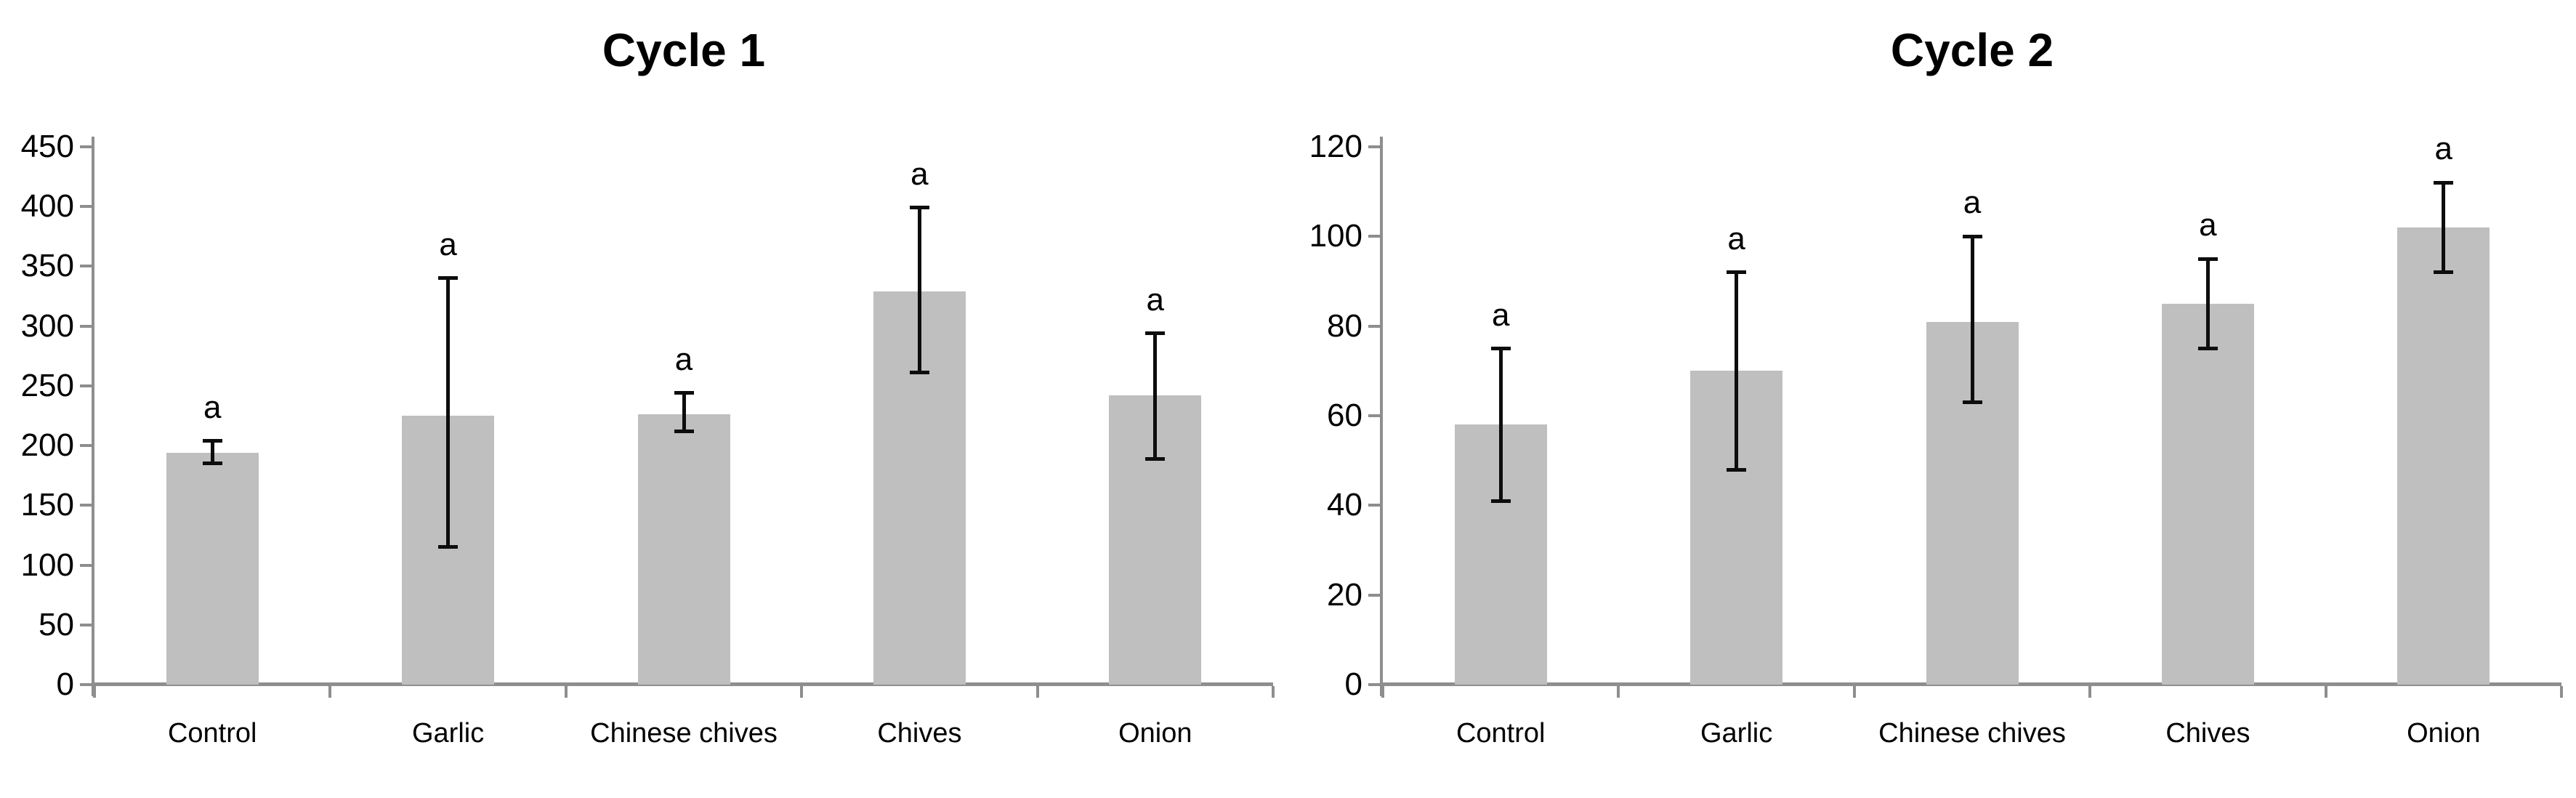 Image resolution: width=2576 pixels, height=798 pixels. Describe the element at coordinates (47, 207) in the screenshot. I see `y-tick-label: 400` at that location.